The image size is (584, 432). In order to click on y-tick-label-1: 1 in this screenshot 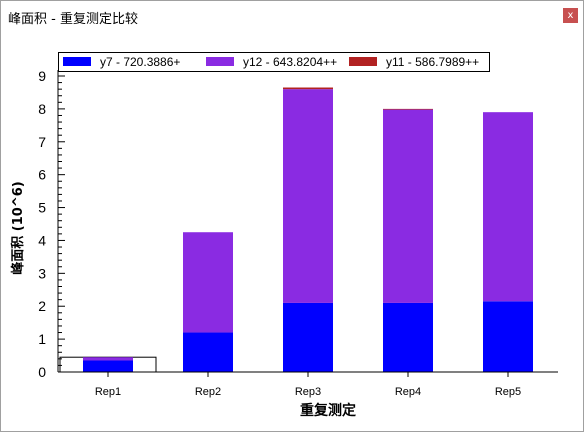, I will do `click(42, 339)`.